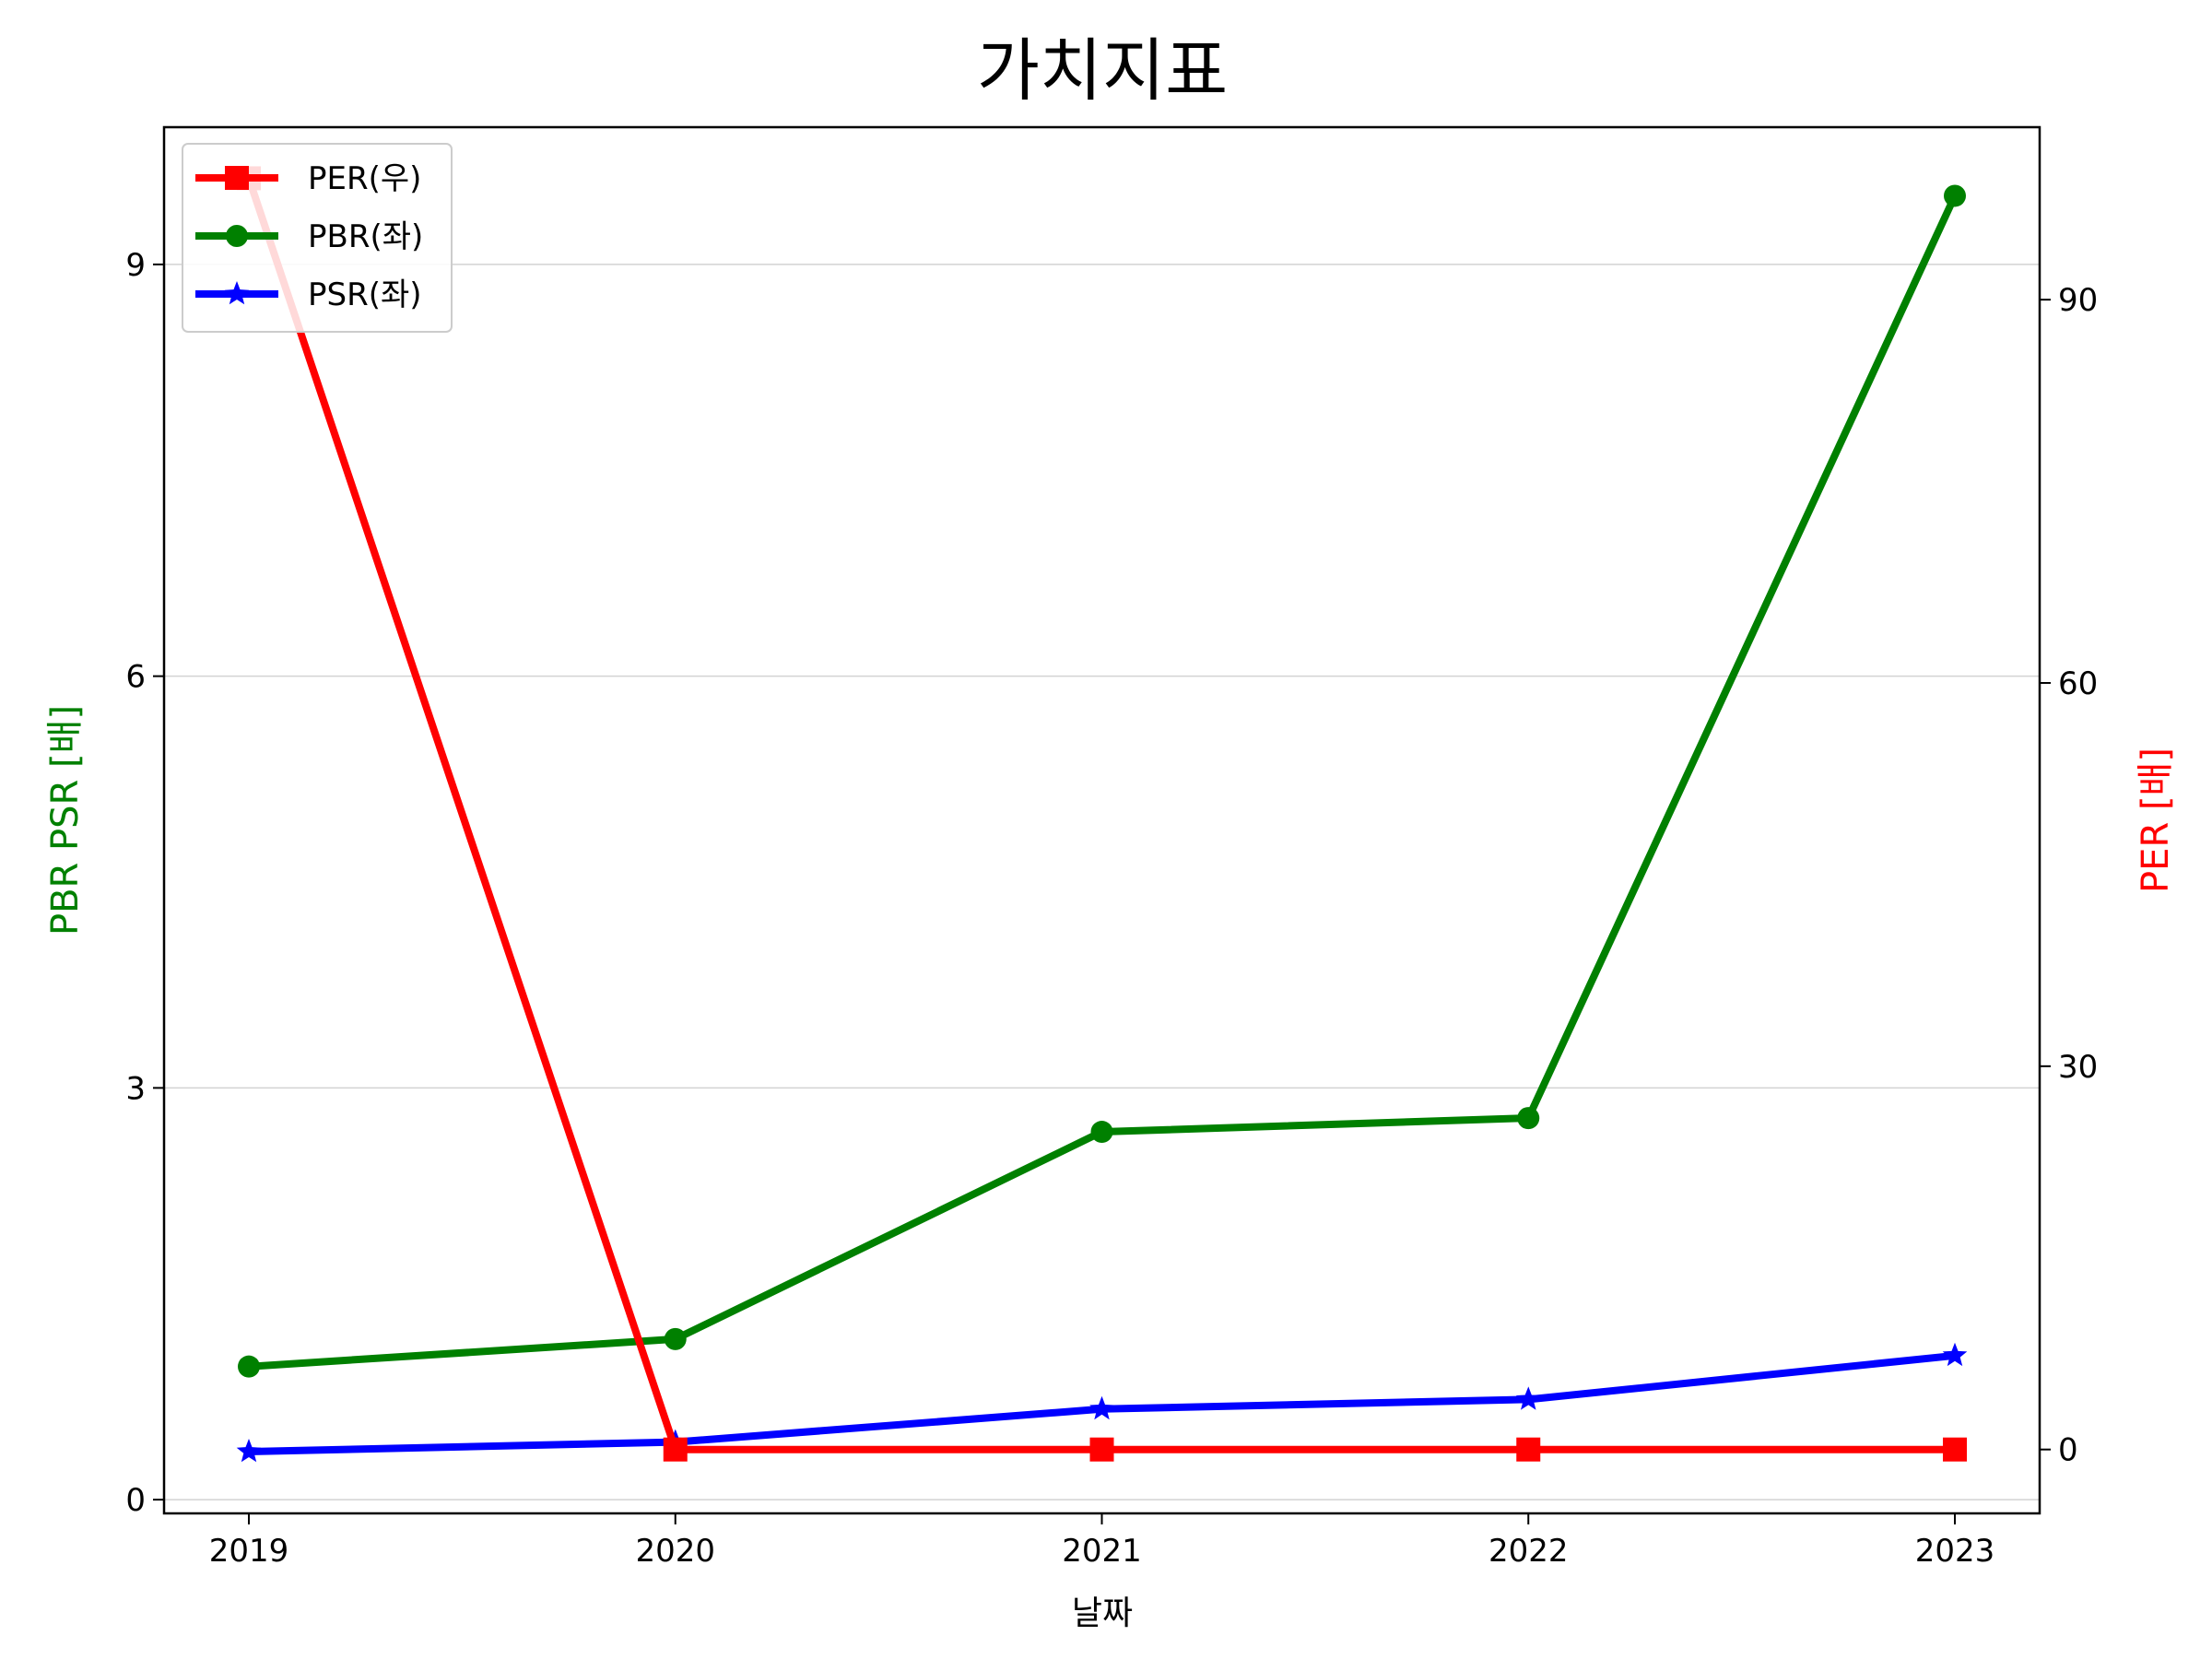 This screenshot has height=1659, width=2212. What do you see at coordinates (135, 265) in the screenshot?
I see `left-y-tick-label: 9` at bounding box center [135, 265].